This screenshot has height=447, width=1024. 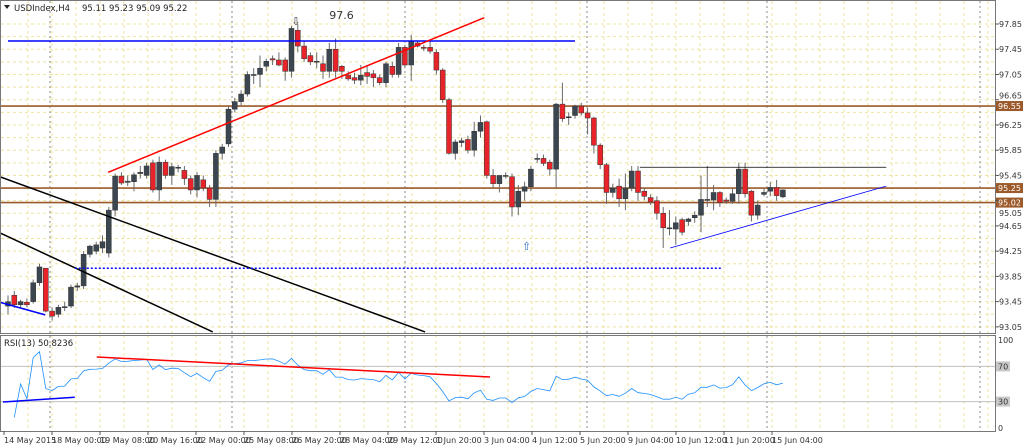 What do you see at coordinates (1010, 276) in the screenshot?
I see `y-tick-label: 93.85` at bounding box center [1010, 276].